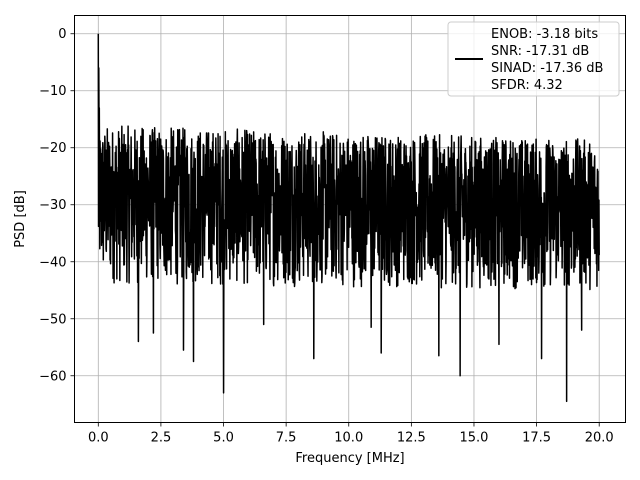  I want to click on y-tick-label: 0, so click(62, 34).